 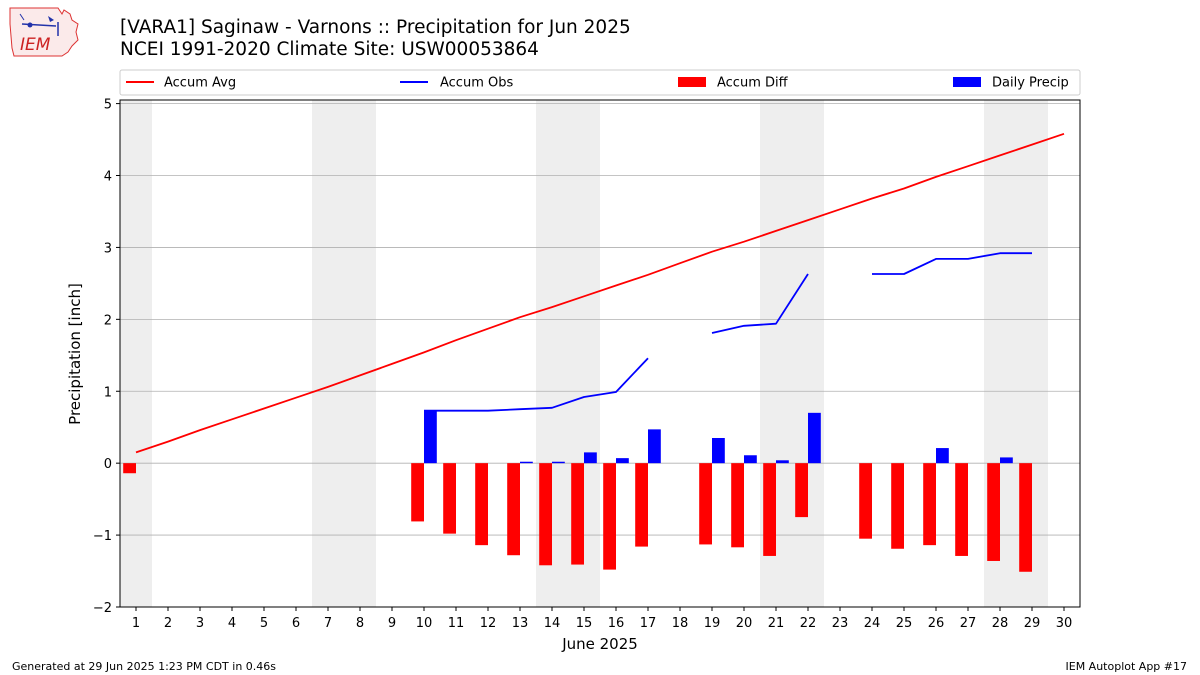 I want to click on legend-label-accum-diff: Accum Diff, so click(x=753, y=83).